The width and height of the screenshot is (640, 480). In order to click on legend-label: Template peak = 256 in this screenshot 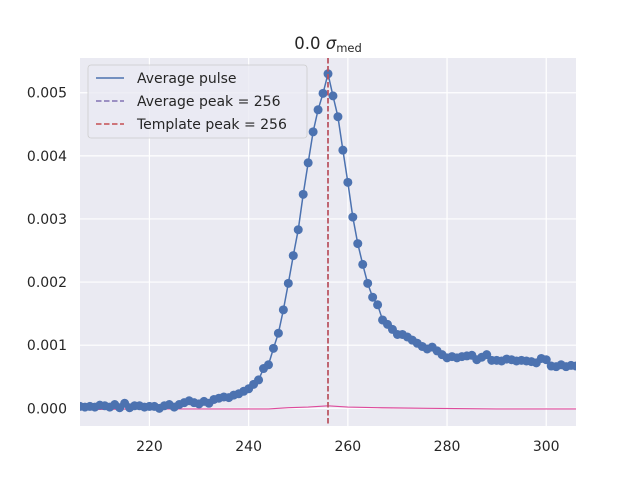, I will do `click(211, 125)`.